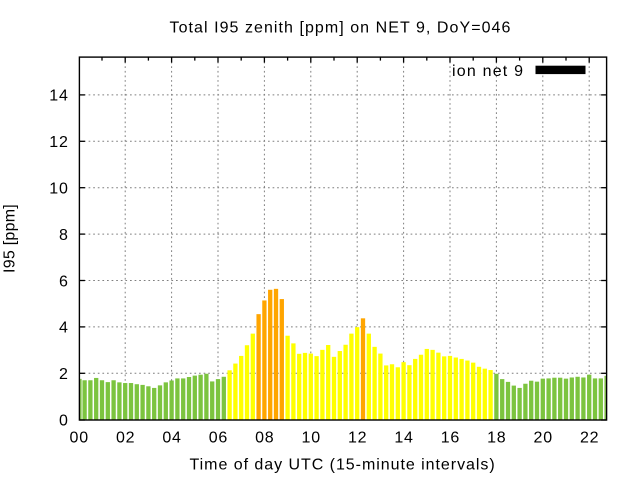 This screenshot has width=640, height=485. Describe the element at coordinates (64, 328) in the screenshot. I see `svg-text: 4` at that location.